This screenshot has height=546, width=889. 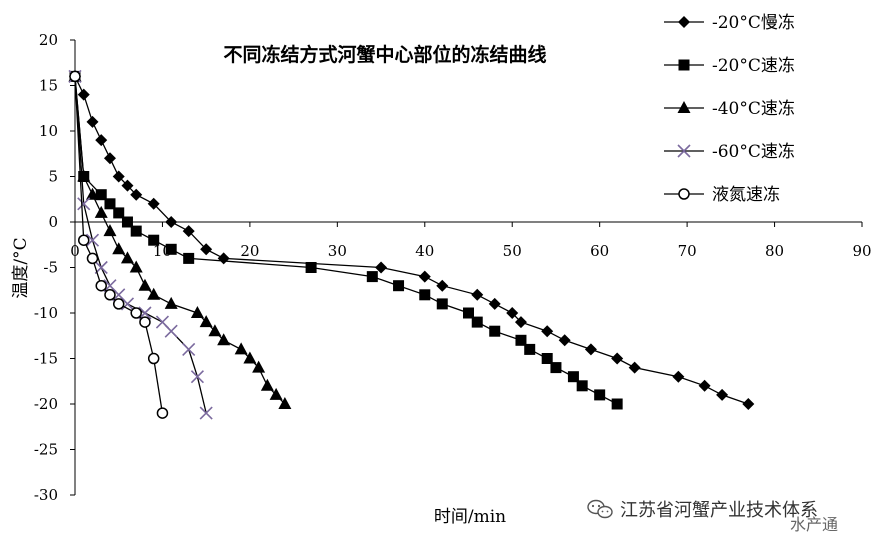 What do you see at coordinates (46, 450) in the screenshot?
I see `y-tick-label: -25` at bounding box center [46, 450].